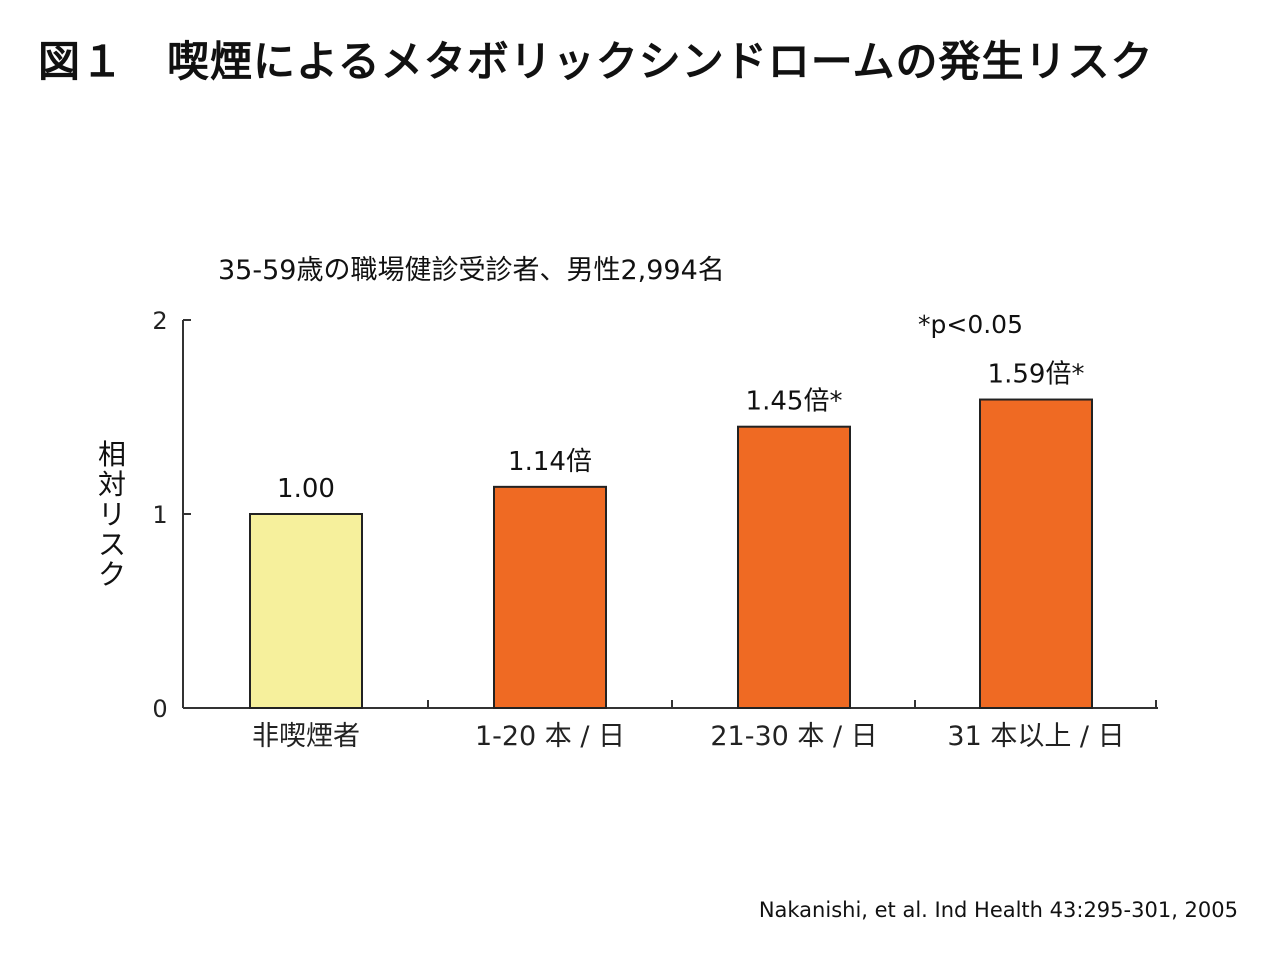  I want to click on y-axis-label: 相対リスク, so click(111, 514).